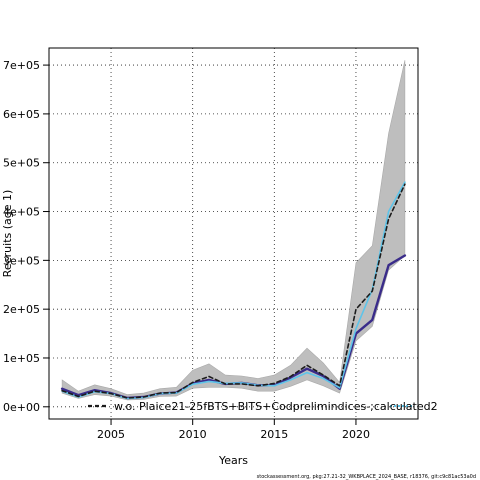 The height and width of the screenshot is (480, 480). Describe the element at coordinates (193, 434) in the screenshot. I see `x-tick-label: 2010` at that location.